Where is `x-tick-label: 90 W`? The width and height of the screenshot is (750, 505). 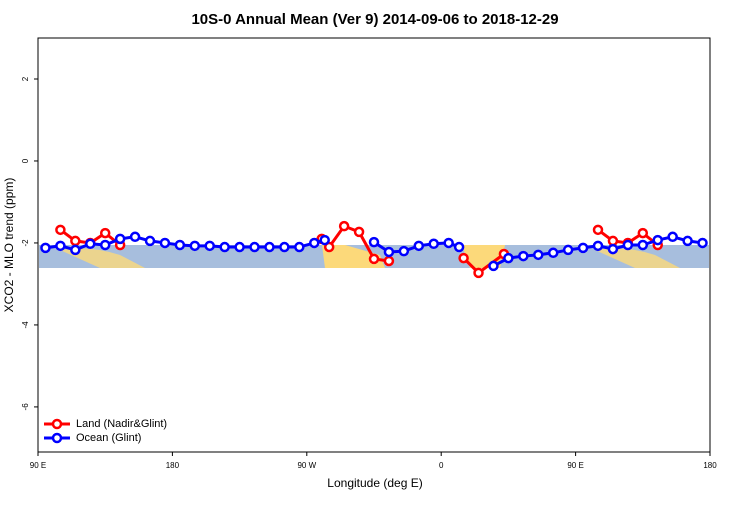 x-tick-label: 90 W is located at coordinates (306, 465).